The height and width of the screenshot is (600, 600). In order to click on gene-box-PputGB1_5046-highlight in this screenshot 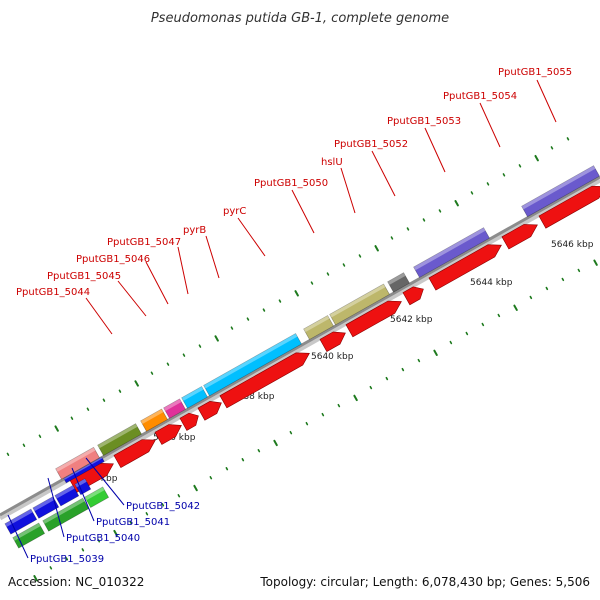, I will do `click(152, 417)`.